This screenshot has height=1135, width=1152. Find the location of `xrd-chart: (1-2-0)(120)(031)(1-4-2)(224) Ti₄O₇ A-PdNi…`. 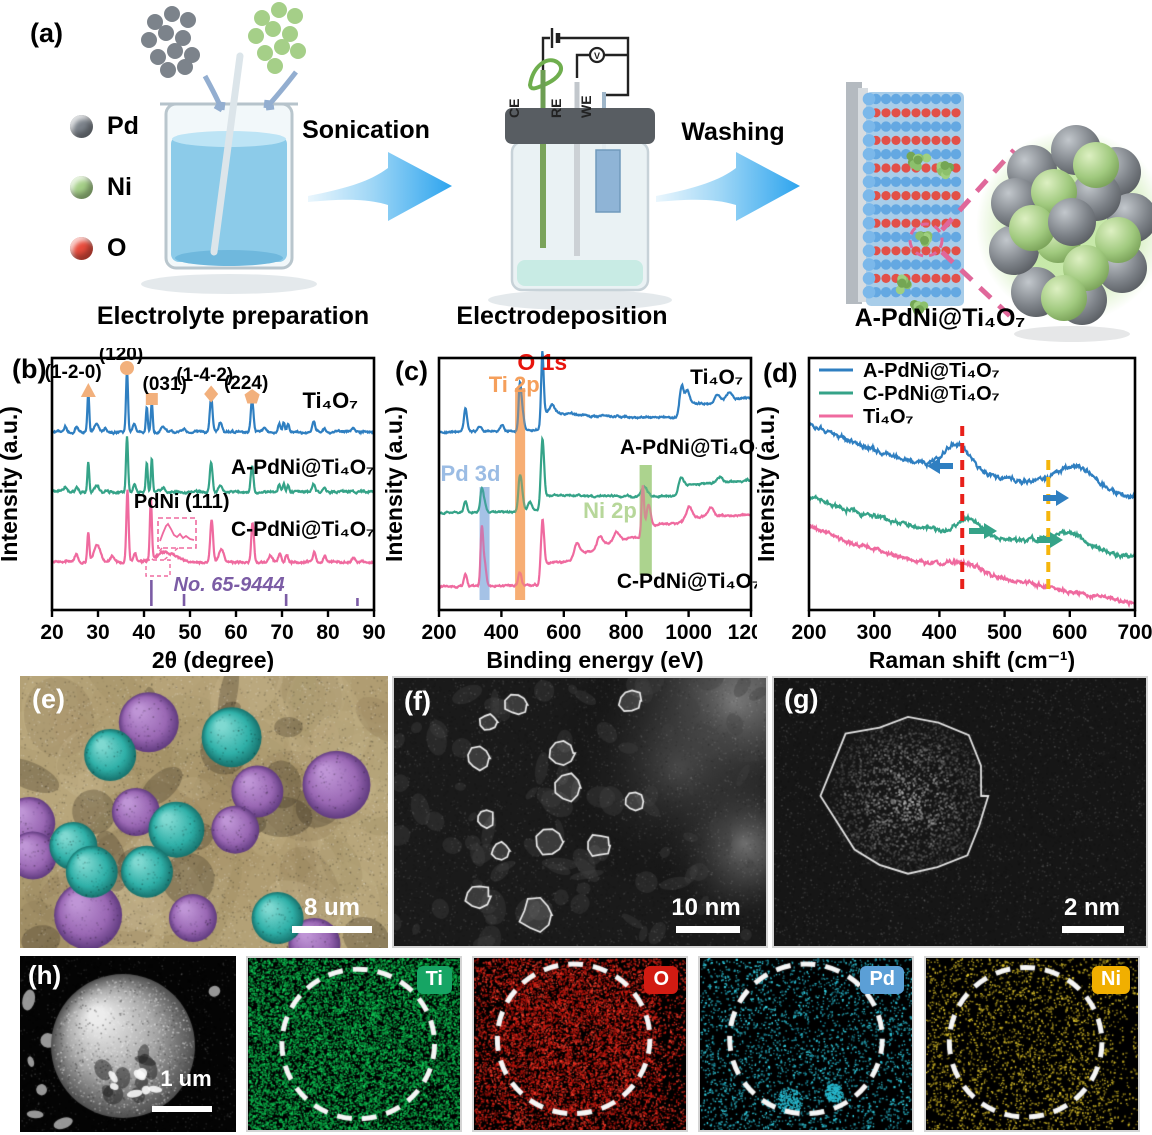

xrd-chart: (1-2-0)(120)(031)(1-4-2)(224) Ti₄O₇ A-PdNi… is located at coordinates (193, 508).